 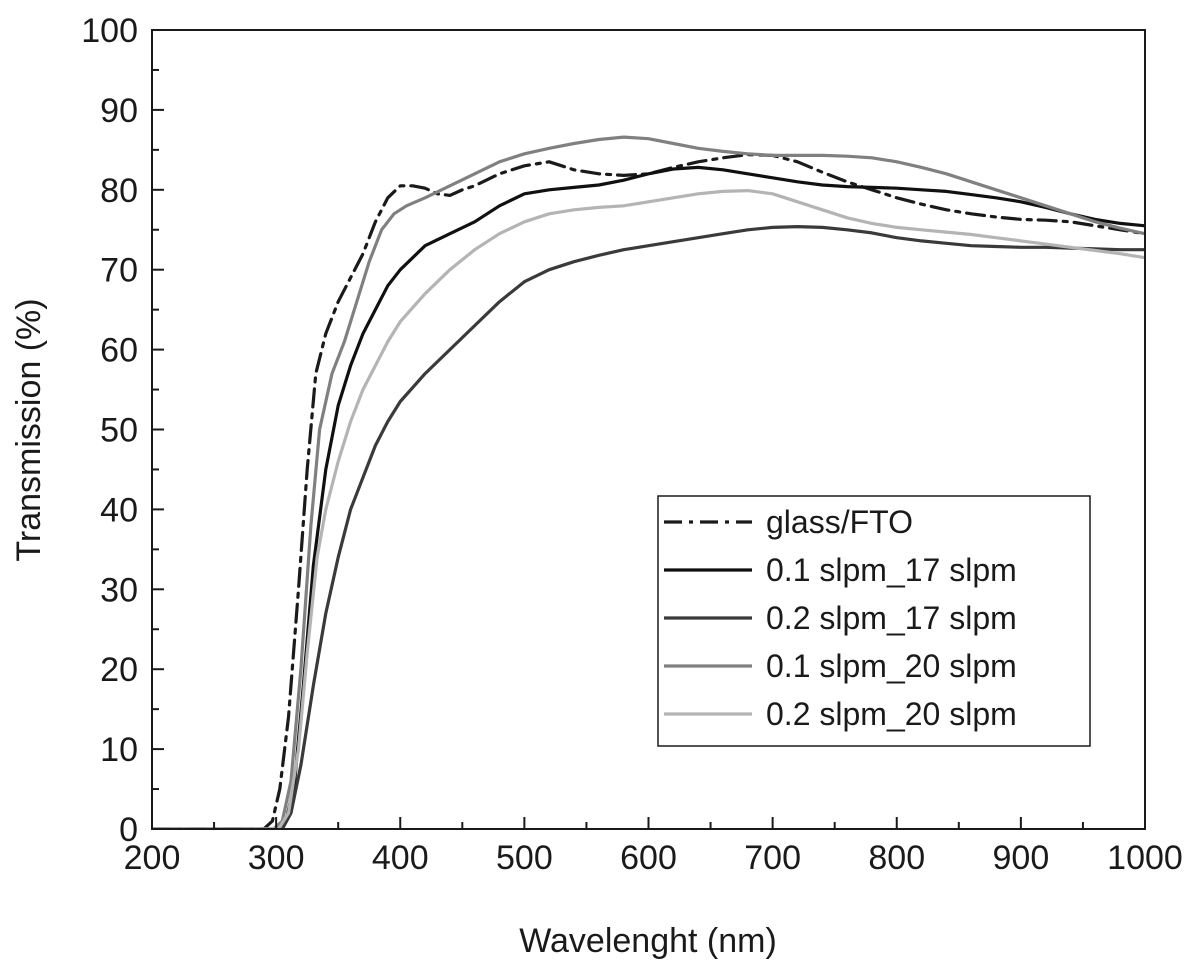 What do you see at coordinates (891, 666) in the screenshot?
I see `legend-label-4: 0.1 slpm_20 slpm` at bounding box center [891, 666].